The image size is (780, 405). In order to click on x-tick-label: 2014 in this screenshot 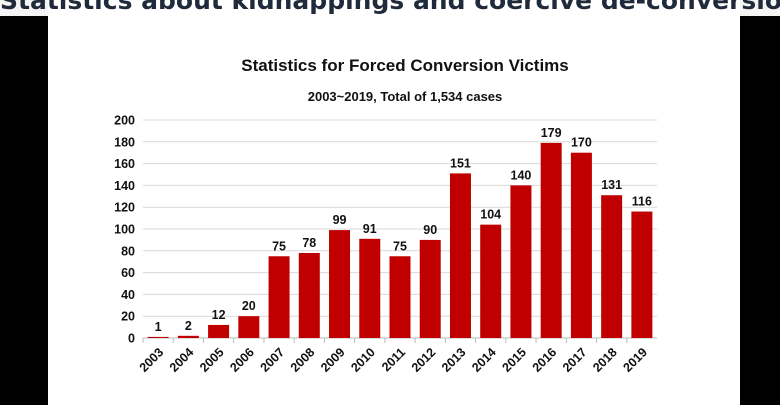, I will do `click(484, 360)`.